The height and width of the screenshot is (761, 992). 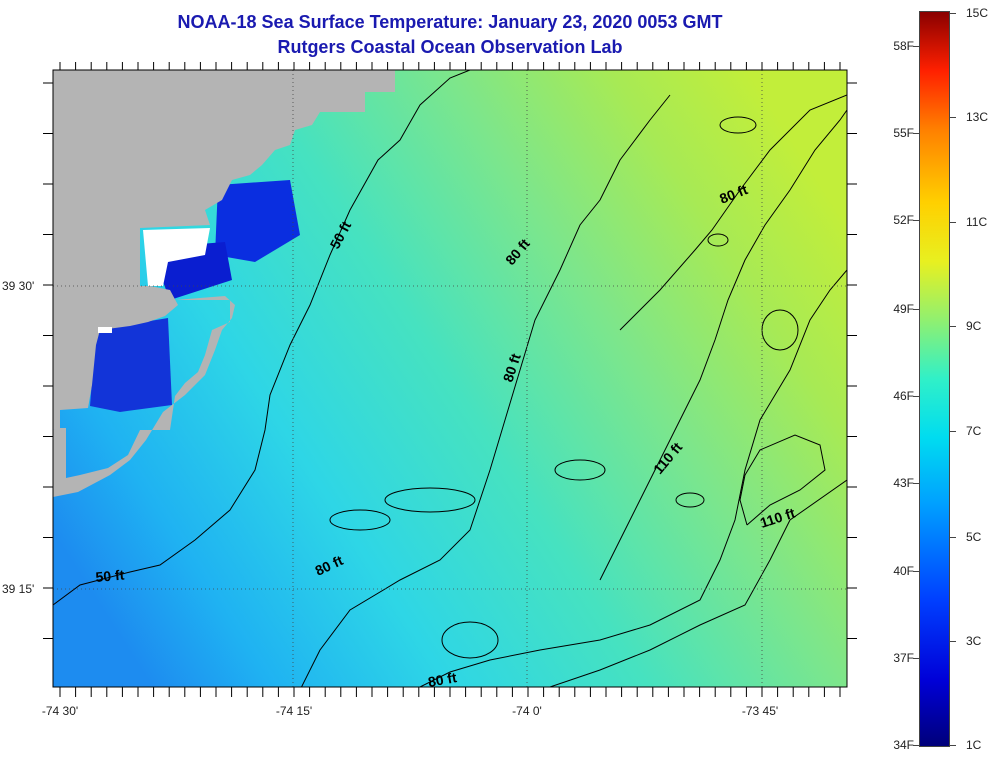 I want to click on colorbar-fahrenheit-label: 40F, so click(x=903, y=571).